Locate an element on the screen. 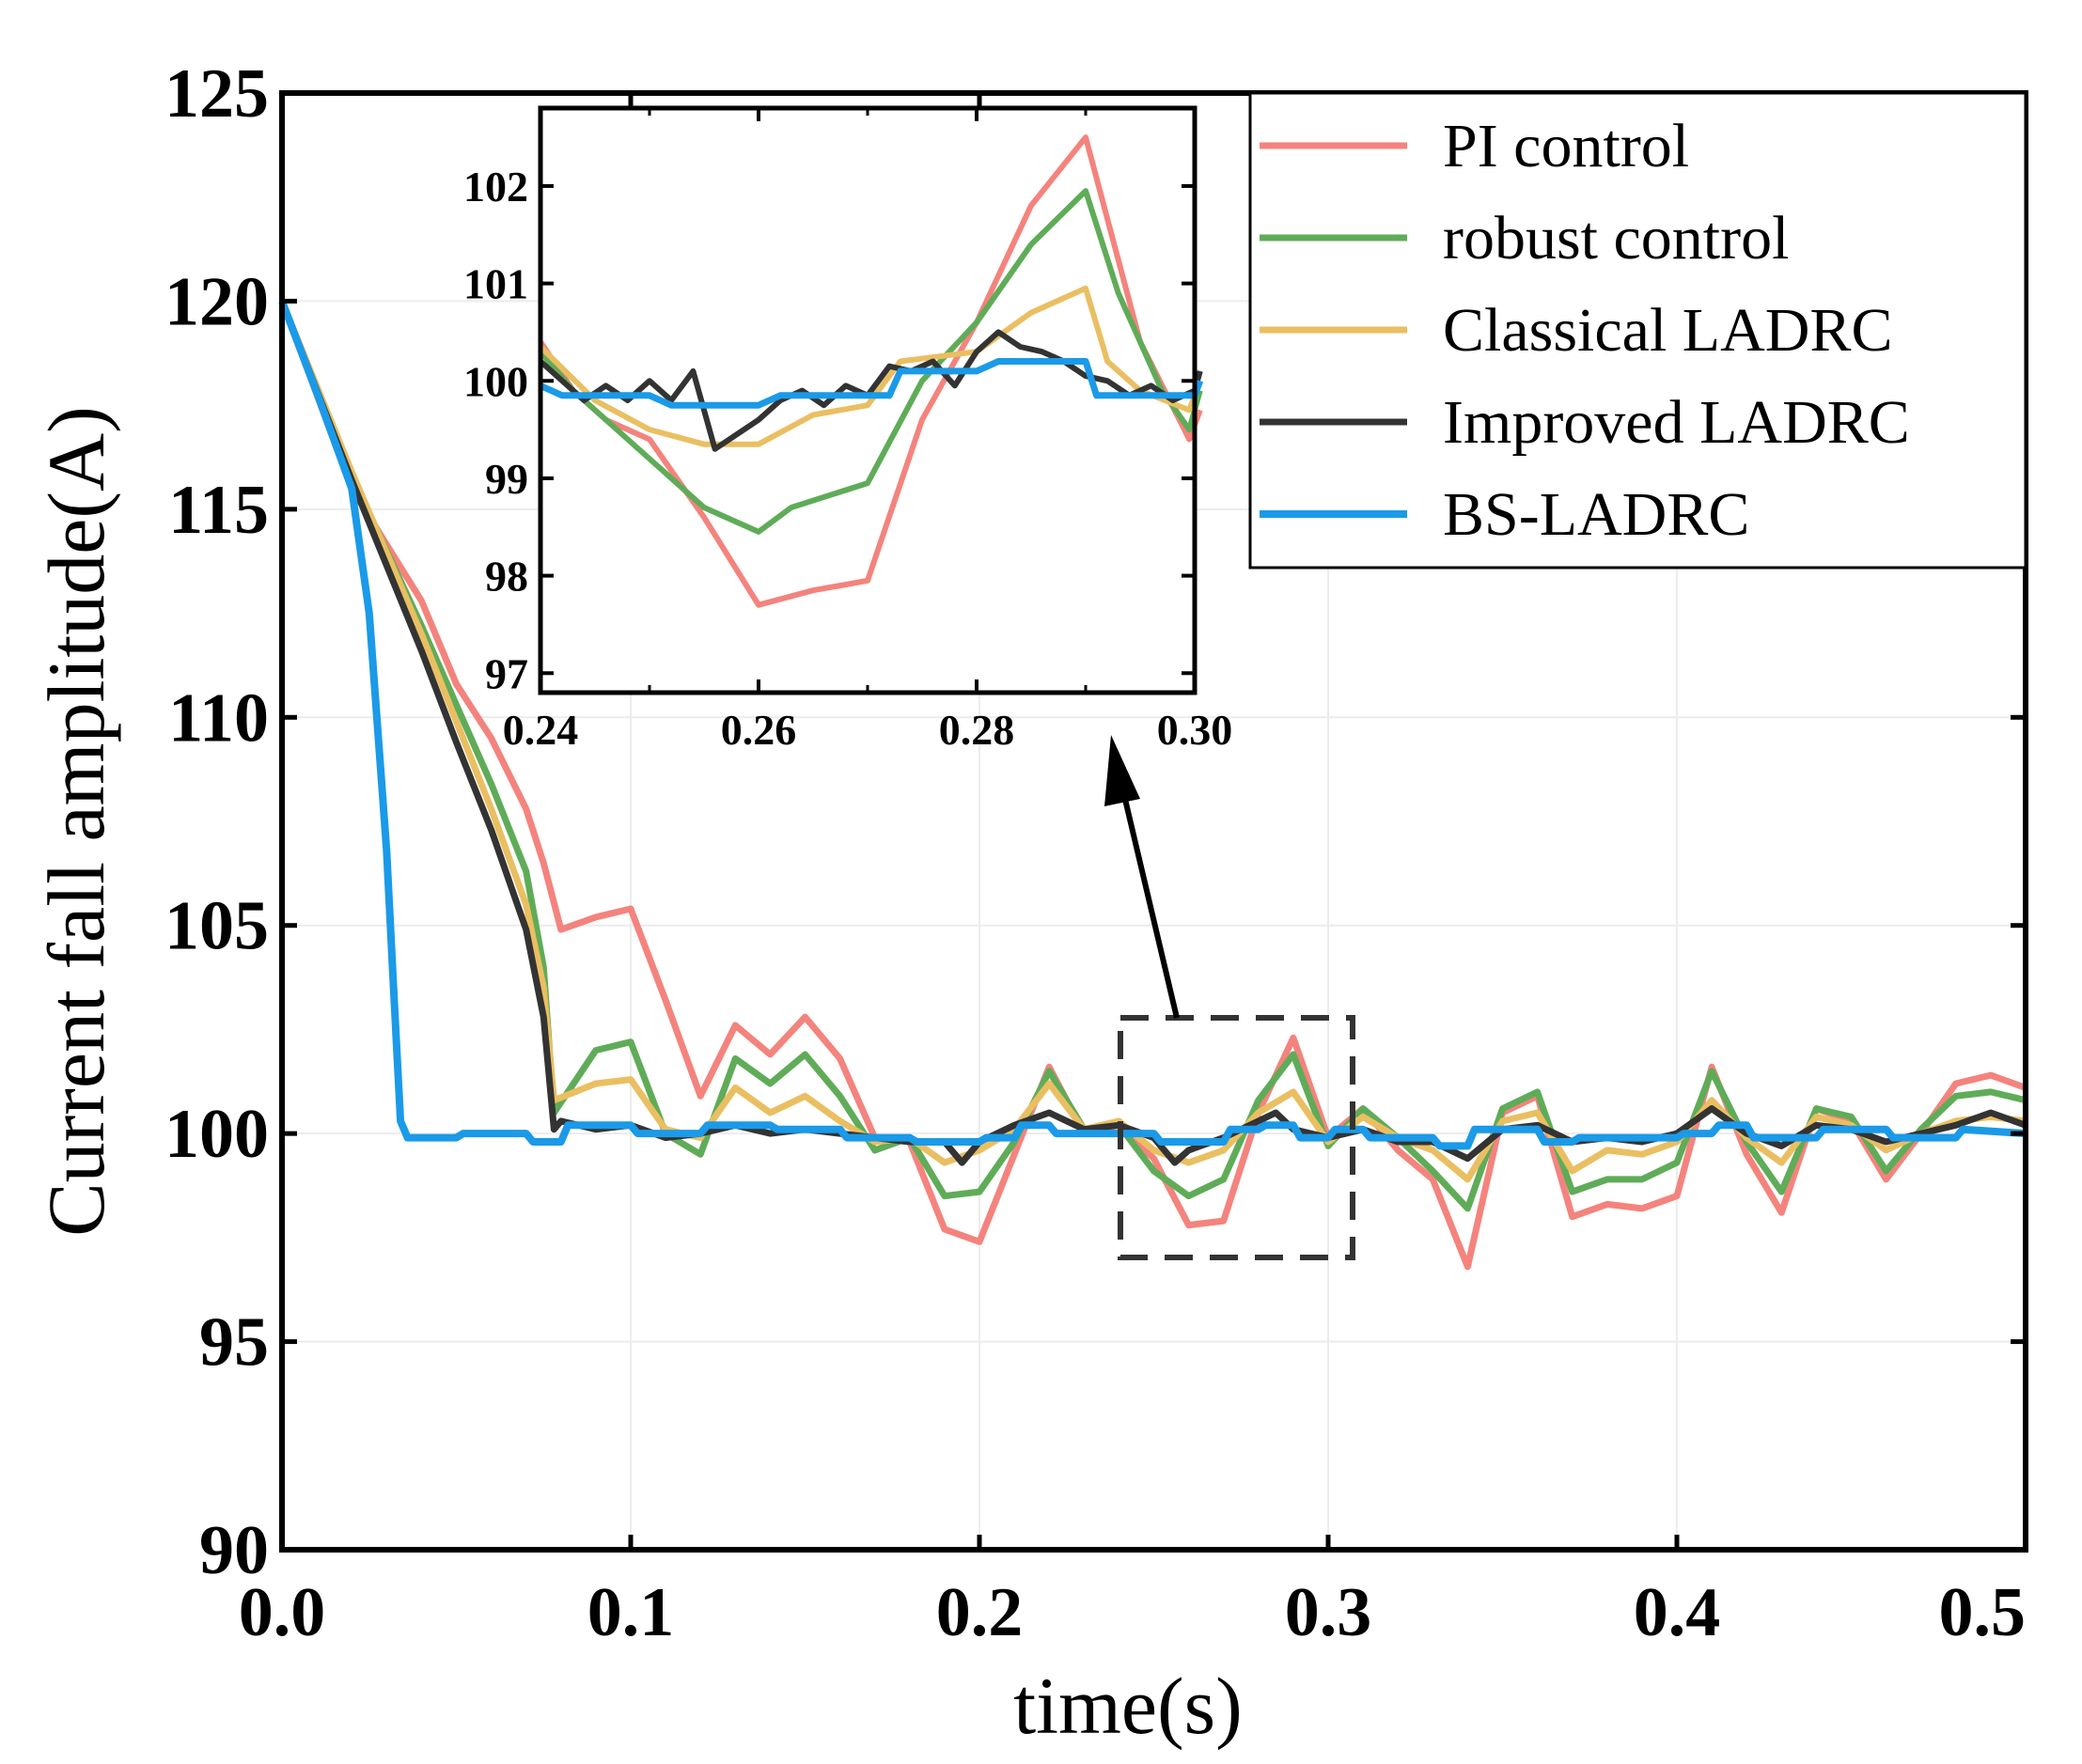 The image size is (2082, 1764). legend-label-pi-control: PI control is located at coordinates (1566, 146).